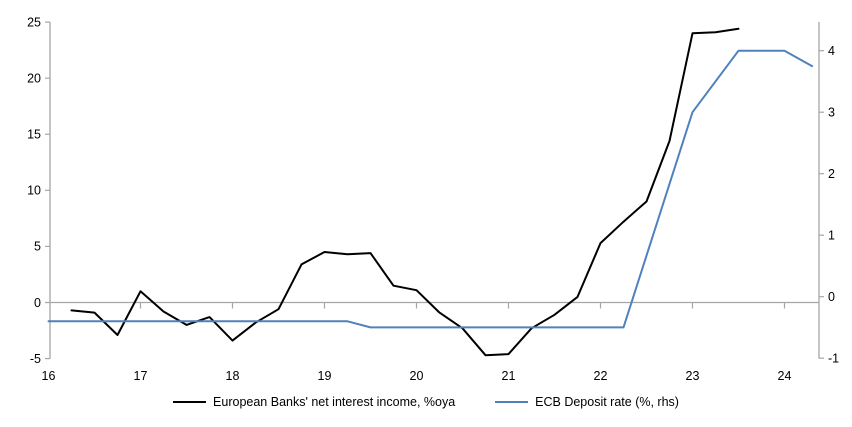 This screenshot has height=427, width=852. What do you see at coordinates (833, 359) in the screenshot?
I see `right-axis-tick-label: -1` at bounding box center [833, 359].